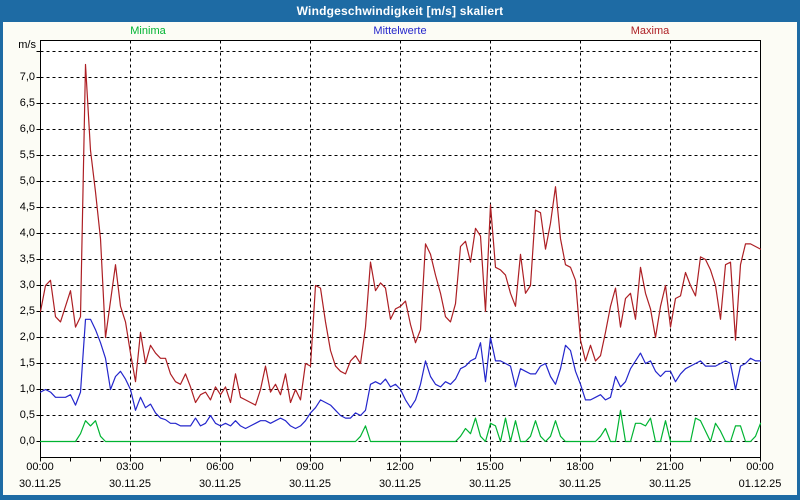 The image size is (800, 500). I want to click on y-tick-label: 3,5, so click(27, 259).